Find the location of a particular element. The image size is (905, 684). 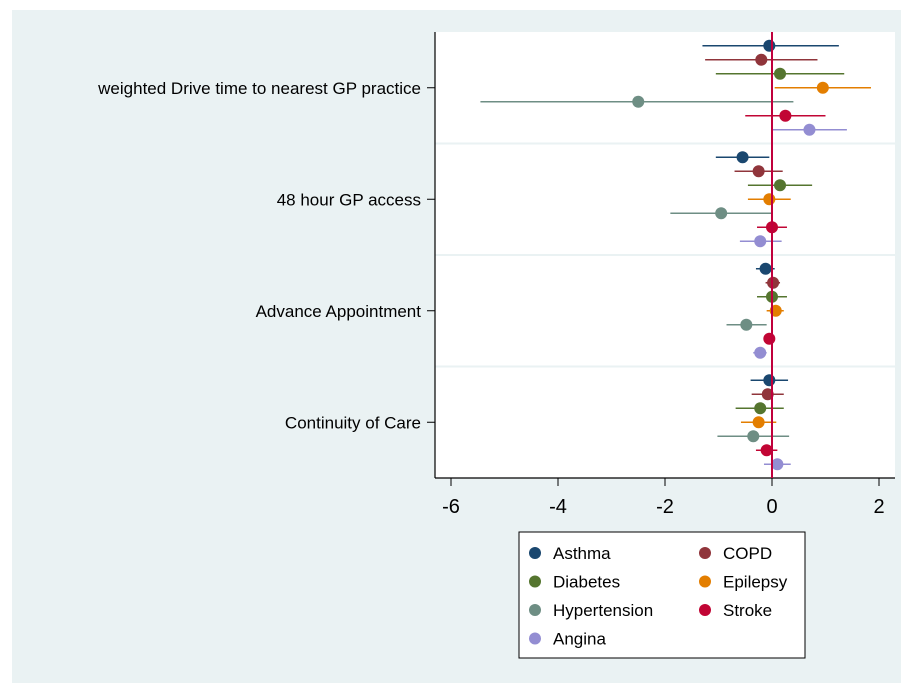

legend-label: Stroke is located at coordinates (747, 610).